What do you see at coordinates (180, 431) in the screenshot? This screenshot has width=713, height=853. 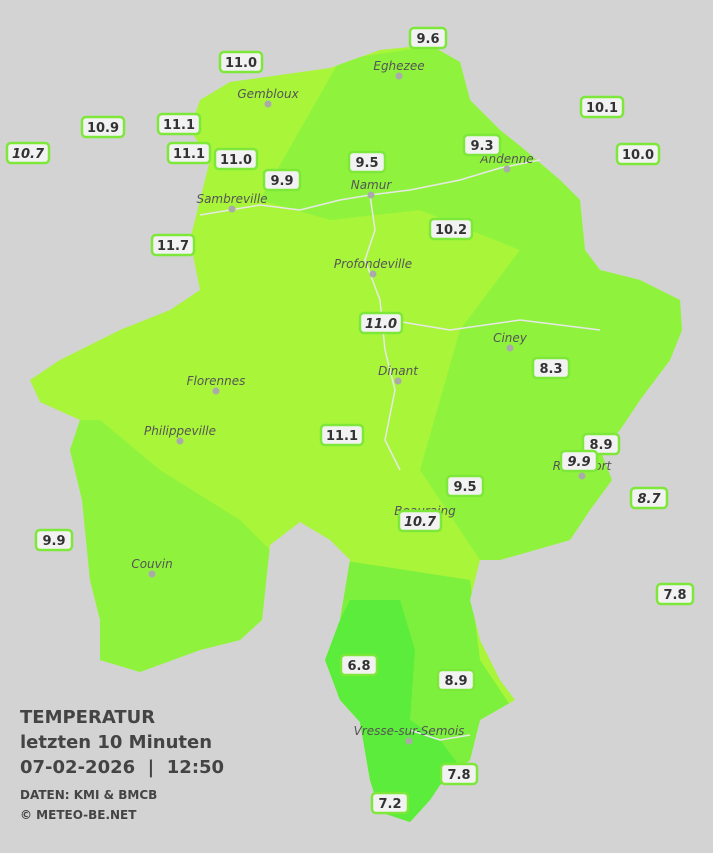 I see `town-label: Philippeville` at bounding box center [180, 431].